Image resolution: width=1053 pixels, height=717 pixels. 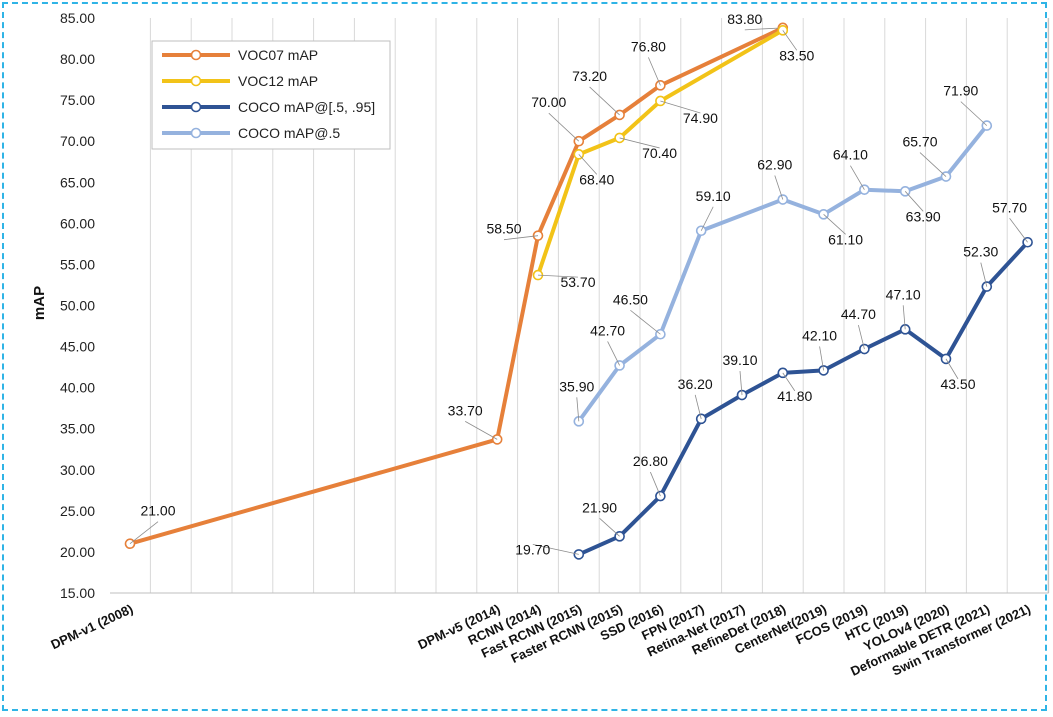 I want to click on y-tick-label: 80.00, so click(x=77, y=59).